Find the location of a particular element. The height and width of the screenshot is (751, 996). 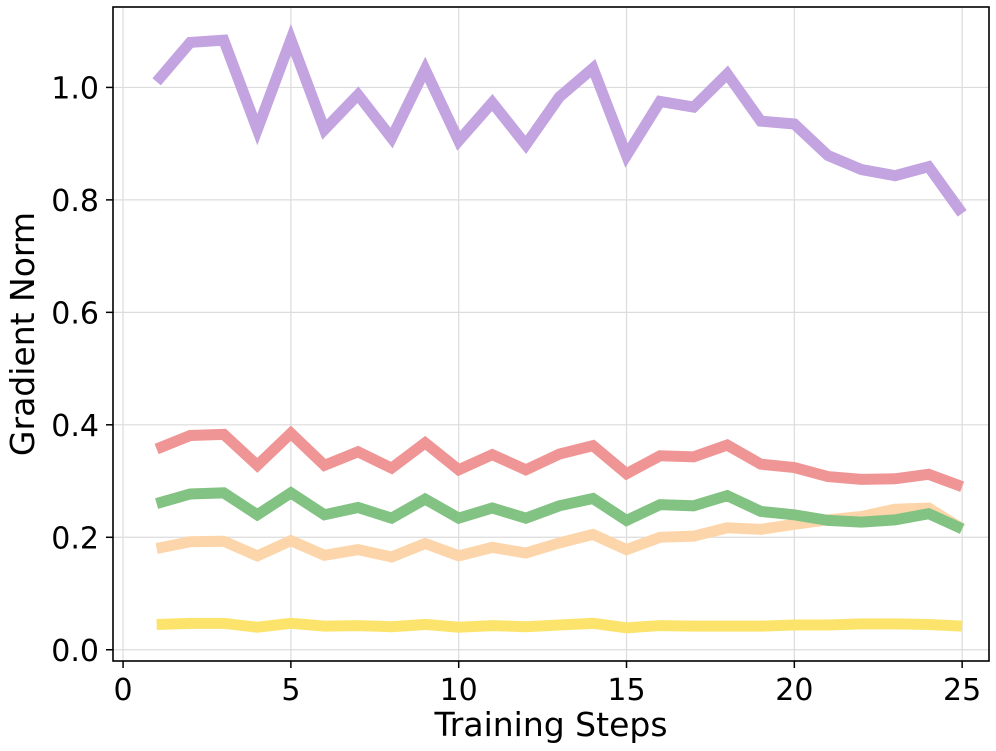

series-line-yellow is located at coordinates (559, 625).